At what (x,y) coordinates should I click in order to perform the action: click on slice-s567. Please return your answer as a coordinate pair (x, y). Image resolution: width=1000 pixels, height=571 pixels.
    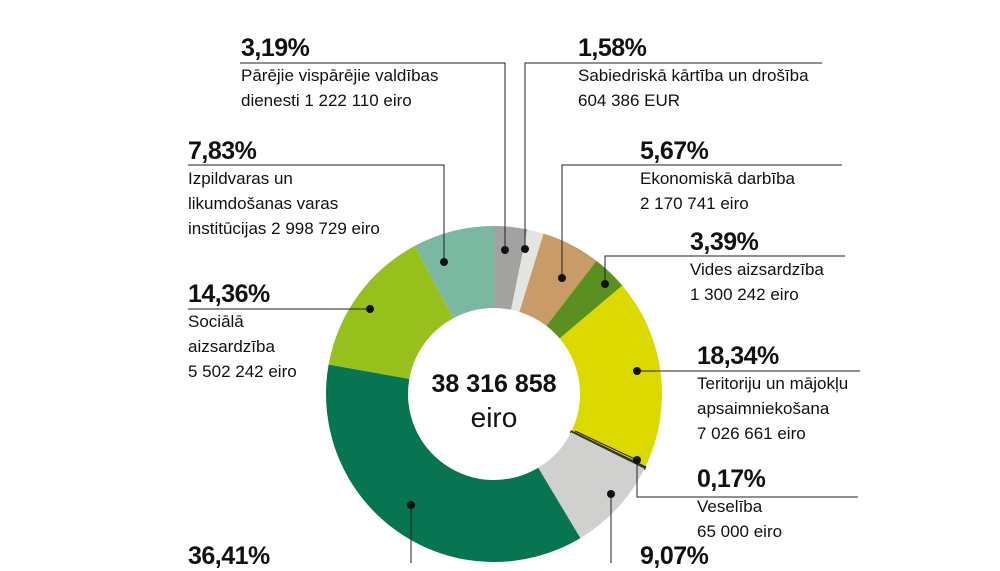
    Looking at the image, I should click on (558, 279).